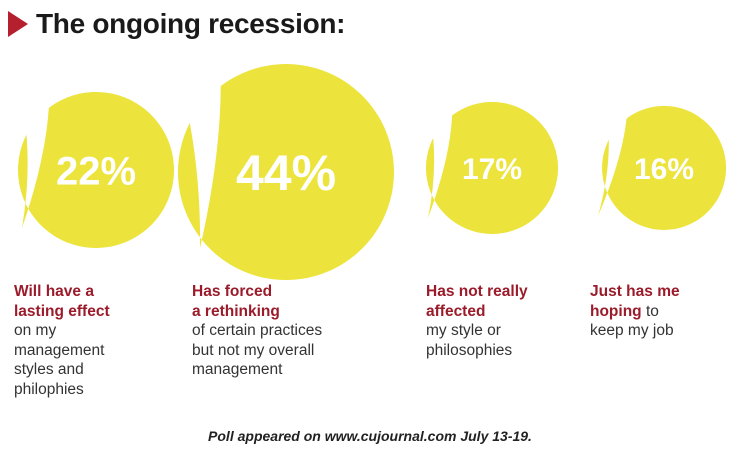  Describe the element at coordinates (469, 340) in the screenshot. I see `category-label-text: my style or philosophies` at that location.